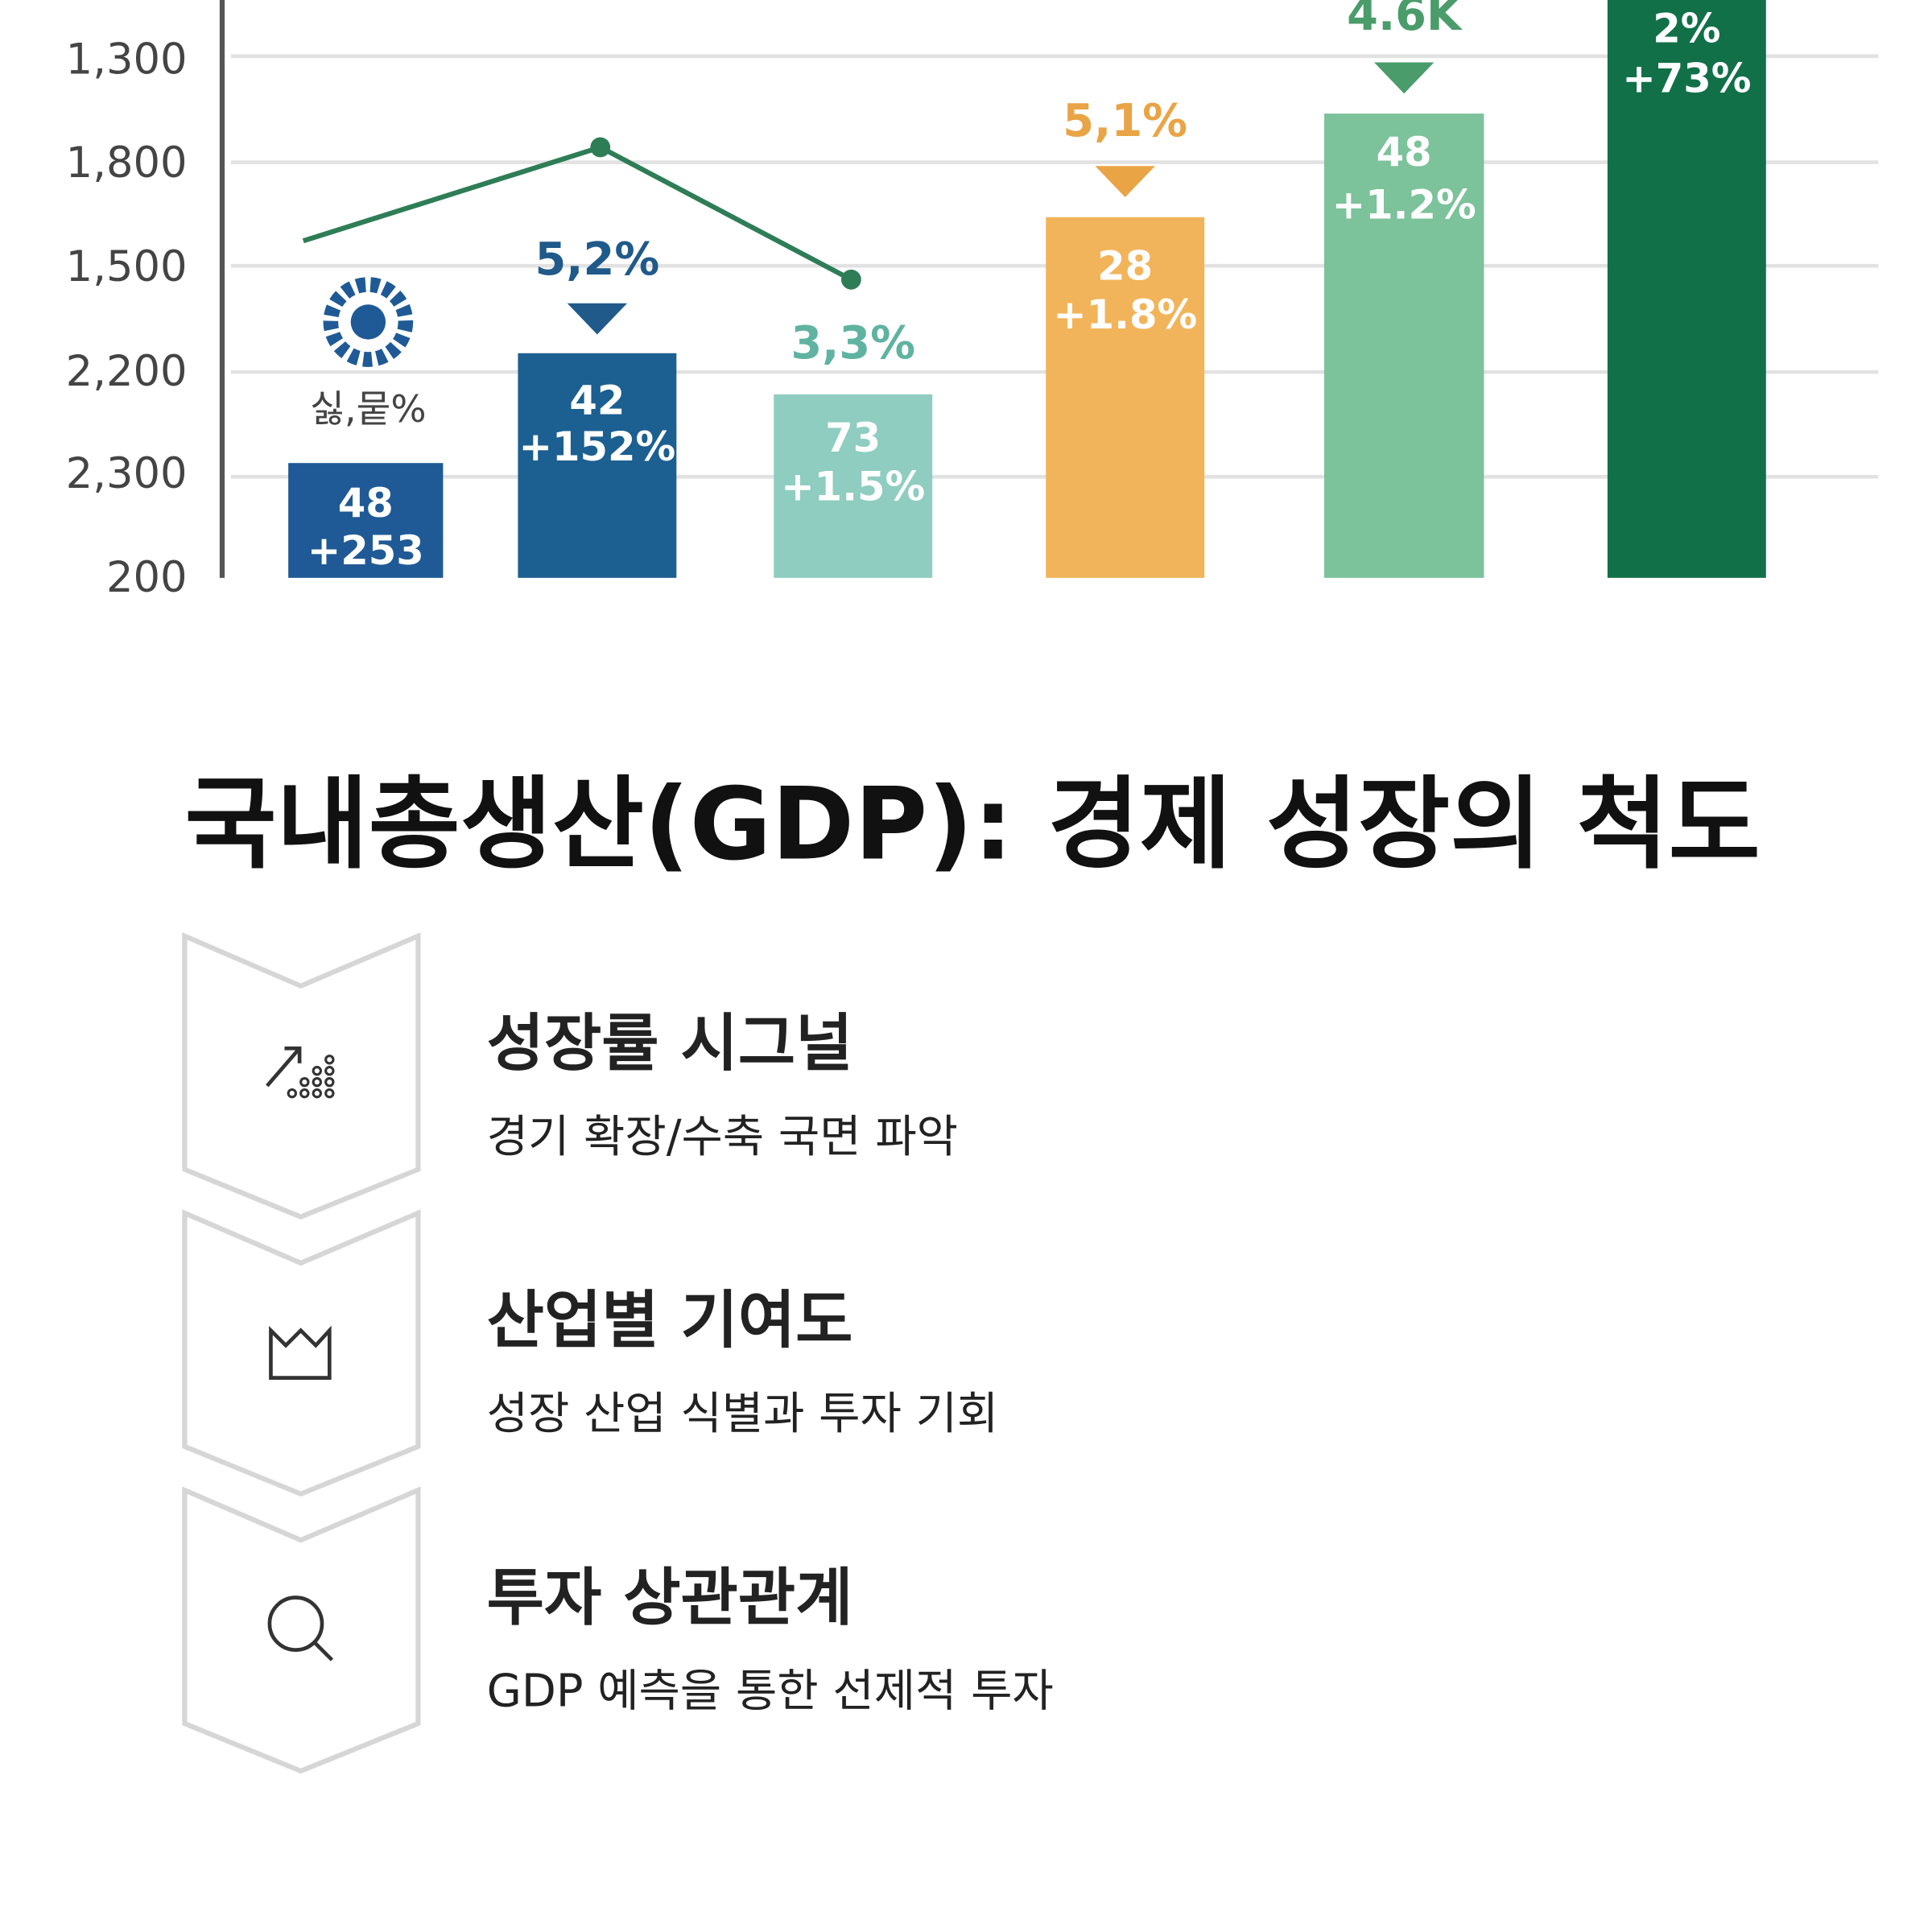 The image size is (1932, 1932). I want to click on bar-change: +73%, so click(1687, 79).